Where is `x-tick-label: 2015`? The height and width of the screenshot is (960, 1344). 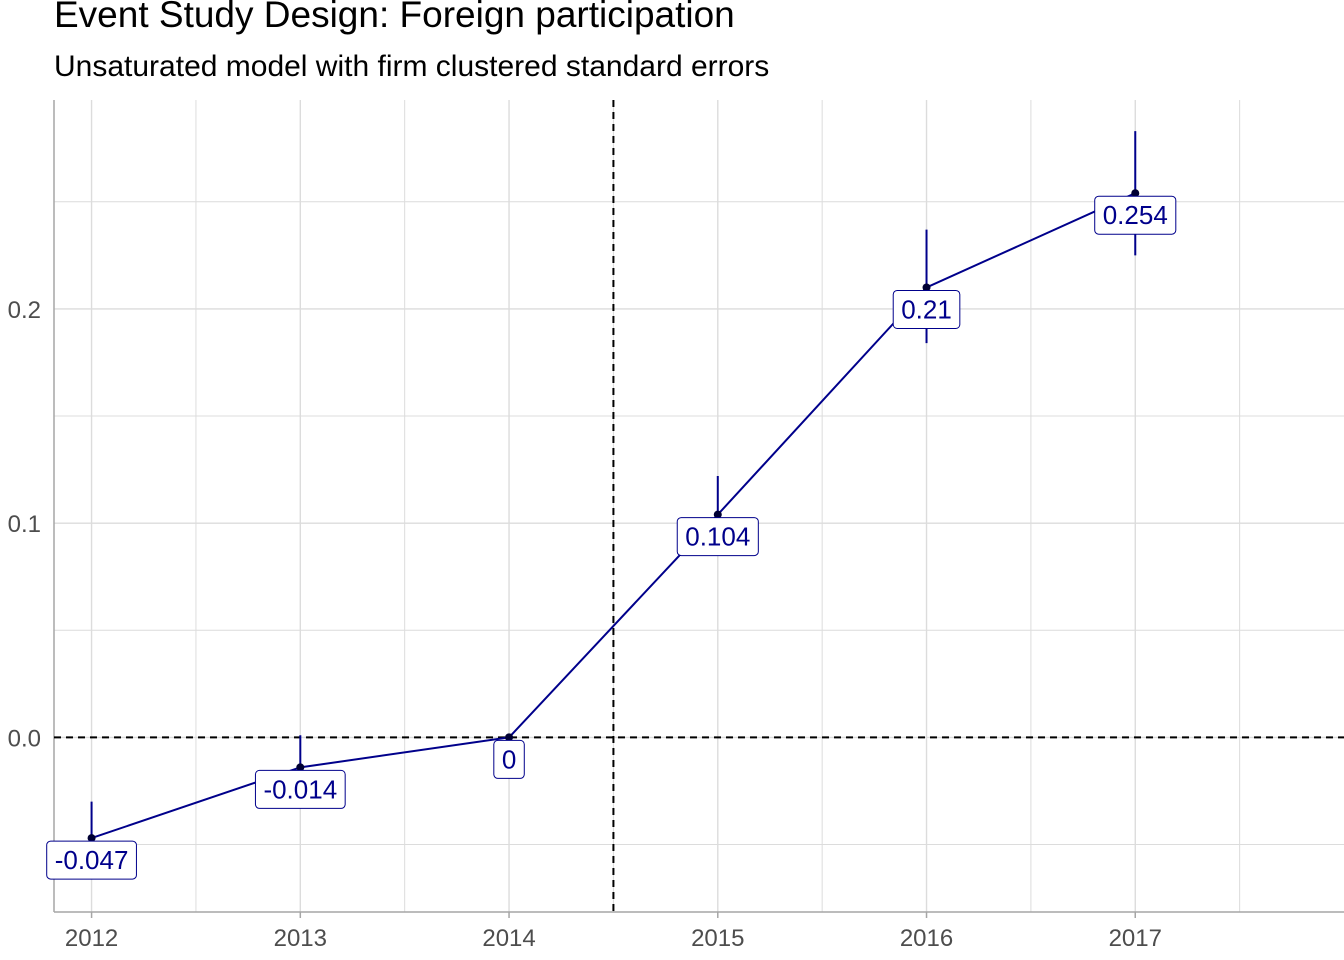 x-tick-label: 2015 is located at coordinates (717, 938).